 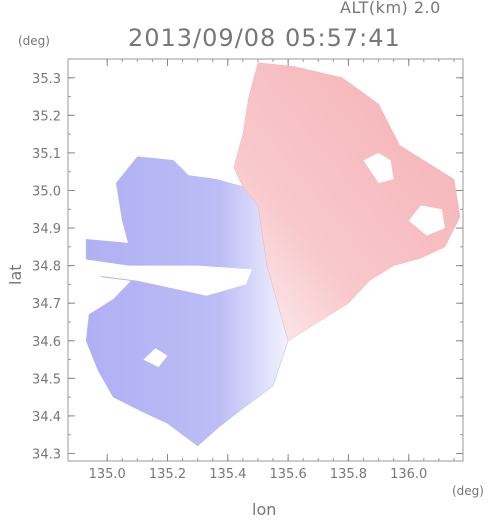 I want to click on y-tick-label: 35.1, so click(x=46, y=154).